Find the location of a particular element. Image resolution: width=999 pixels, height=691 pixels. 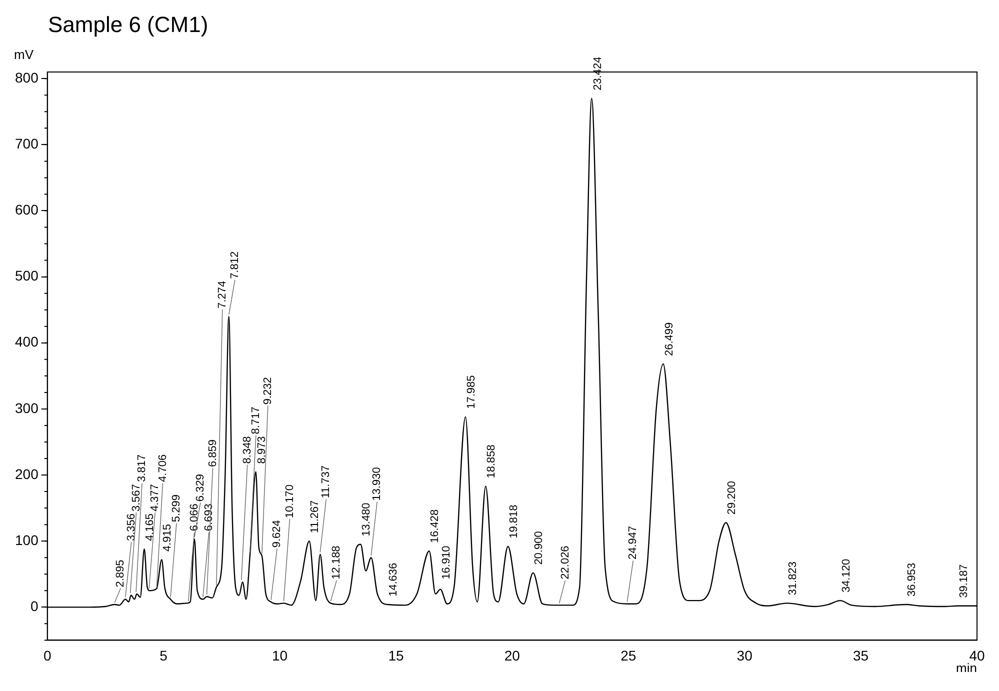

annotation: 4.165 is located at coordinates (150, 527).